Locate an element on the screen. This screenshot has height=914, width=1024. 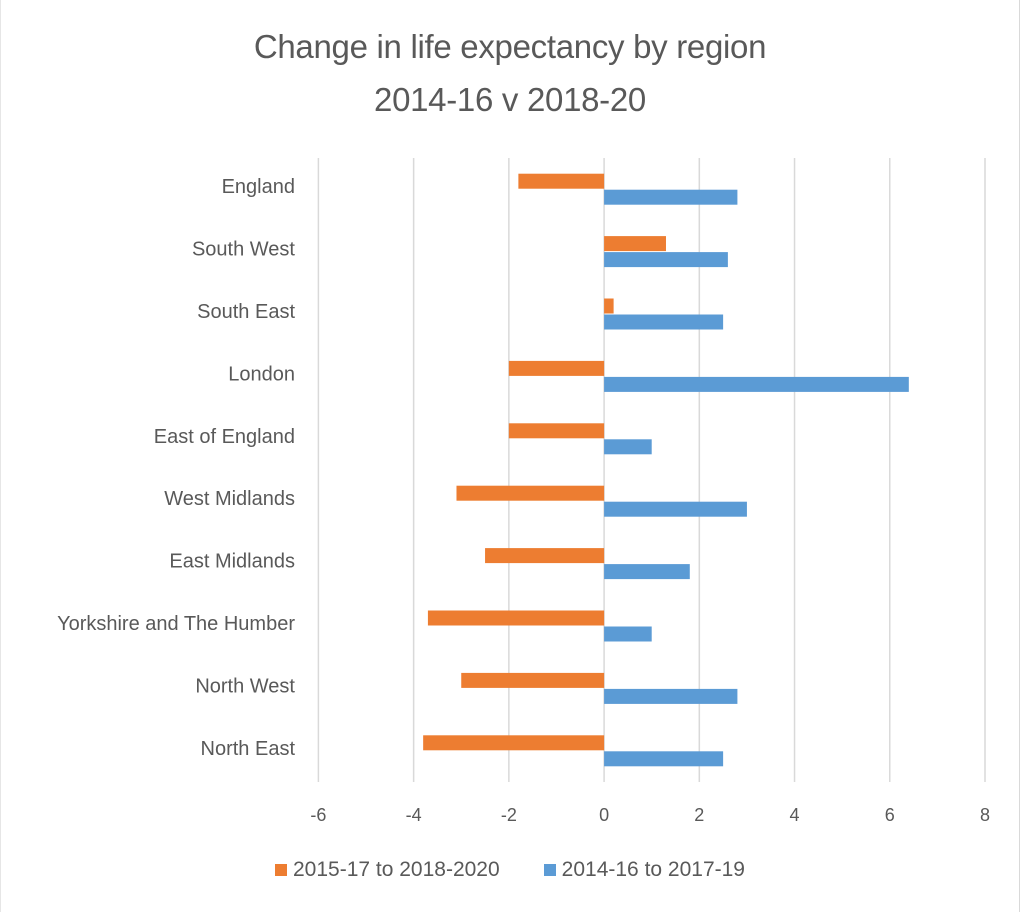
category-label: South West is located at coordinates (243, 250).